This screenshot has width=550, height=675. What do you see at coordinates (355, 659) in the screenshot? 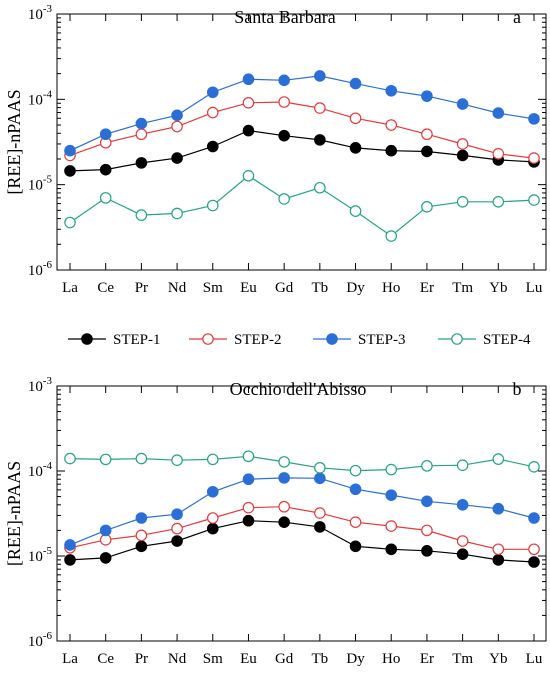
I see `x-tick-label-dy: Dy` at bounding box center [355, 659].